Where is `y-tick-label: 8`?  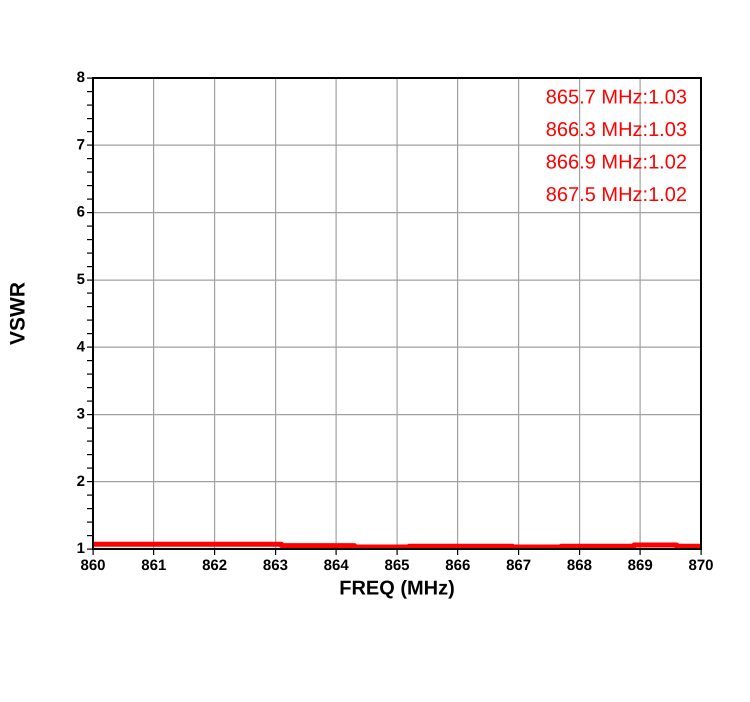 y-tick-label: 8 is located at coordinates (80, 77).